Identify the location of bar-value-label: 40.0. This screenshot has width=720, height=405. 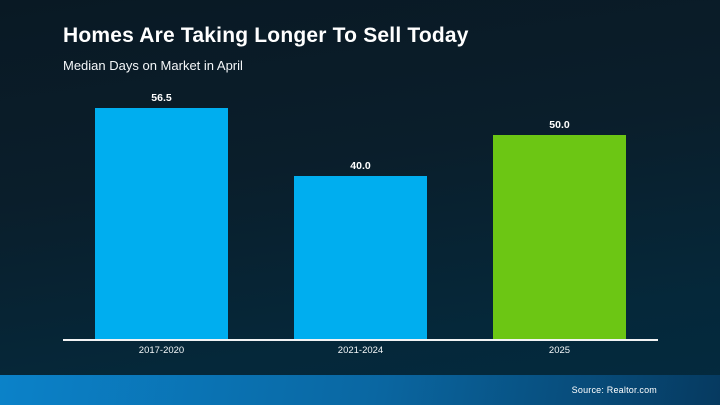
(360, 166).